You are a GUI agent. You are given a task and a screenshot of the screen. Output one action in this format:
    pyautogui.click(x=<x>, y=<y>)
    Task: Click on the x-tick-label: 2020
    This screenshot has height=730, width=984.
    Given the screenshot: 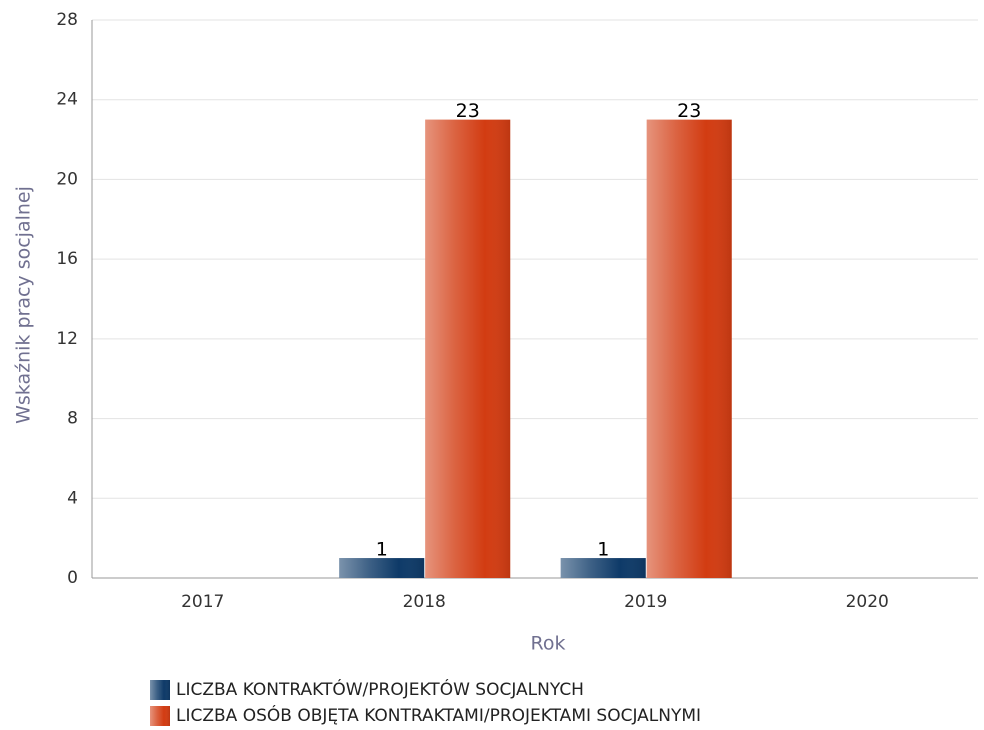 What is the action you would take?
    pyautogui.click(x=867, y=602)
    